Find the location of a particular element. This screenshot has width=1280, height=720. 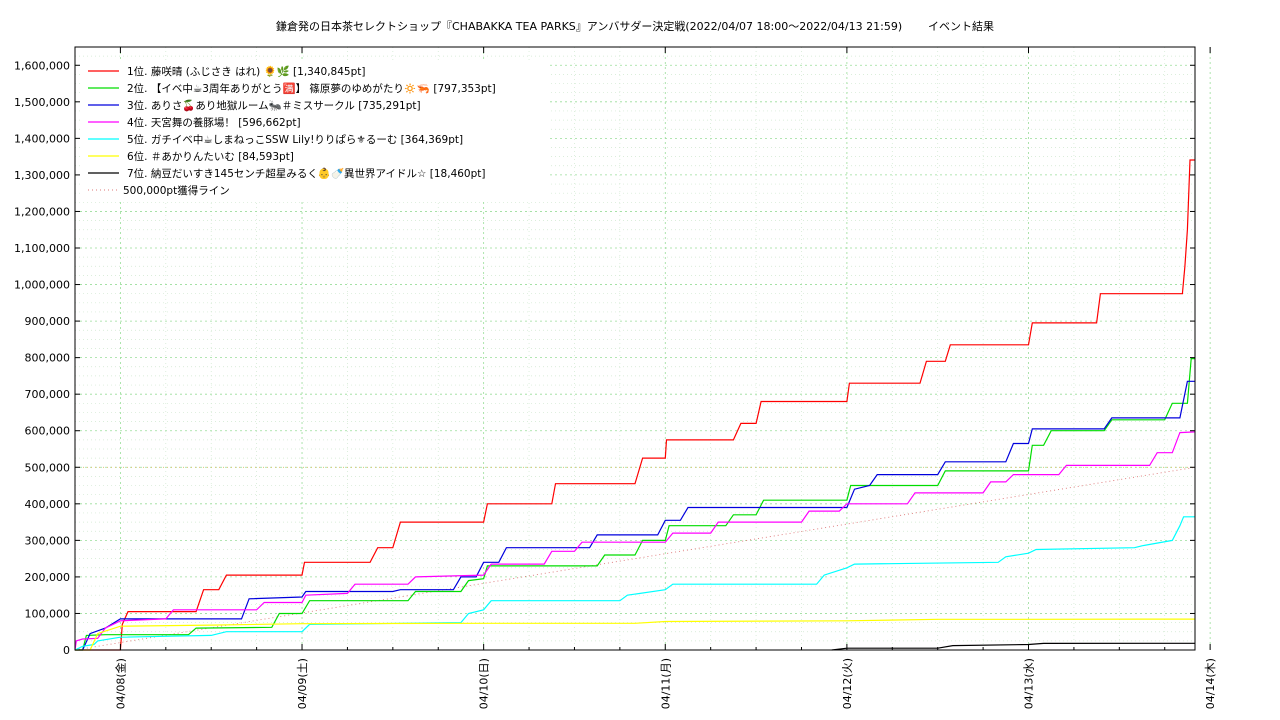

y-tick-label: 1,100,000 is located at coordinates (42, 248).